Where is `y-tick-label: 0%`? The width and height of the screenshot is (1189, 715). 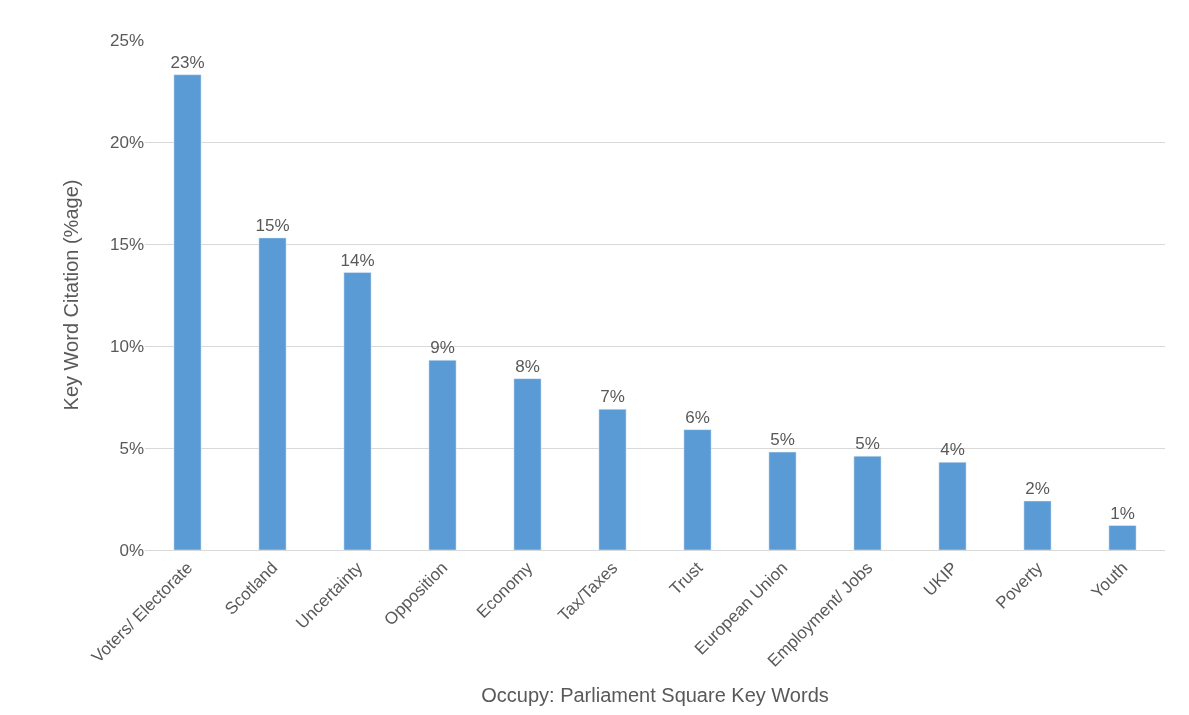 y-tick-label: 0% is located at coordinates (131, 550).